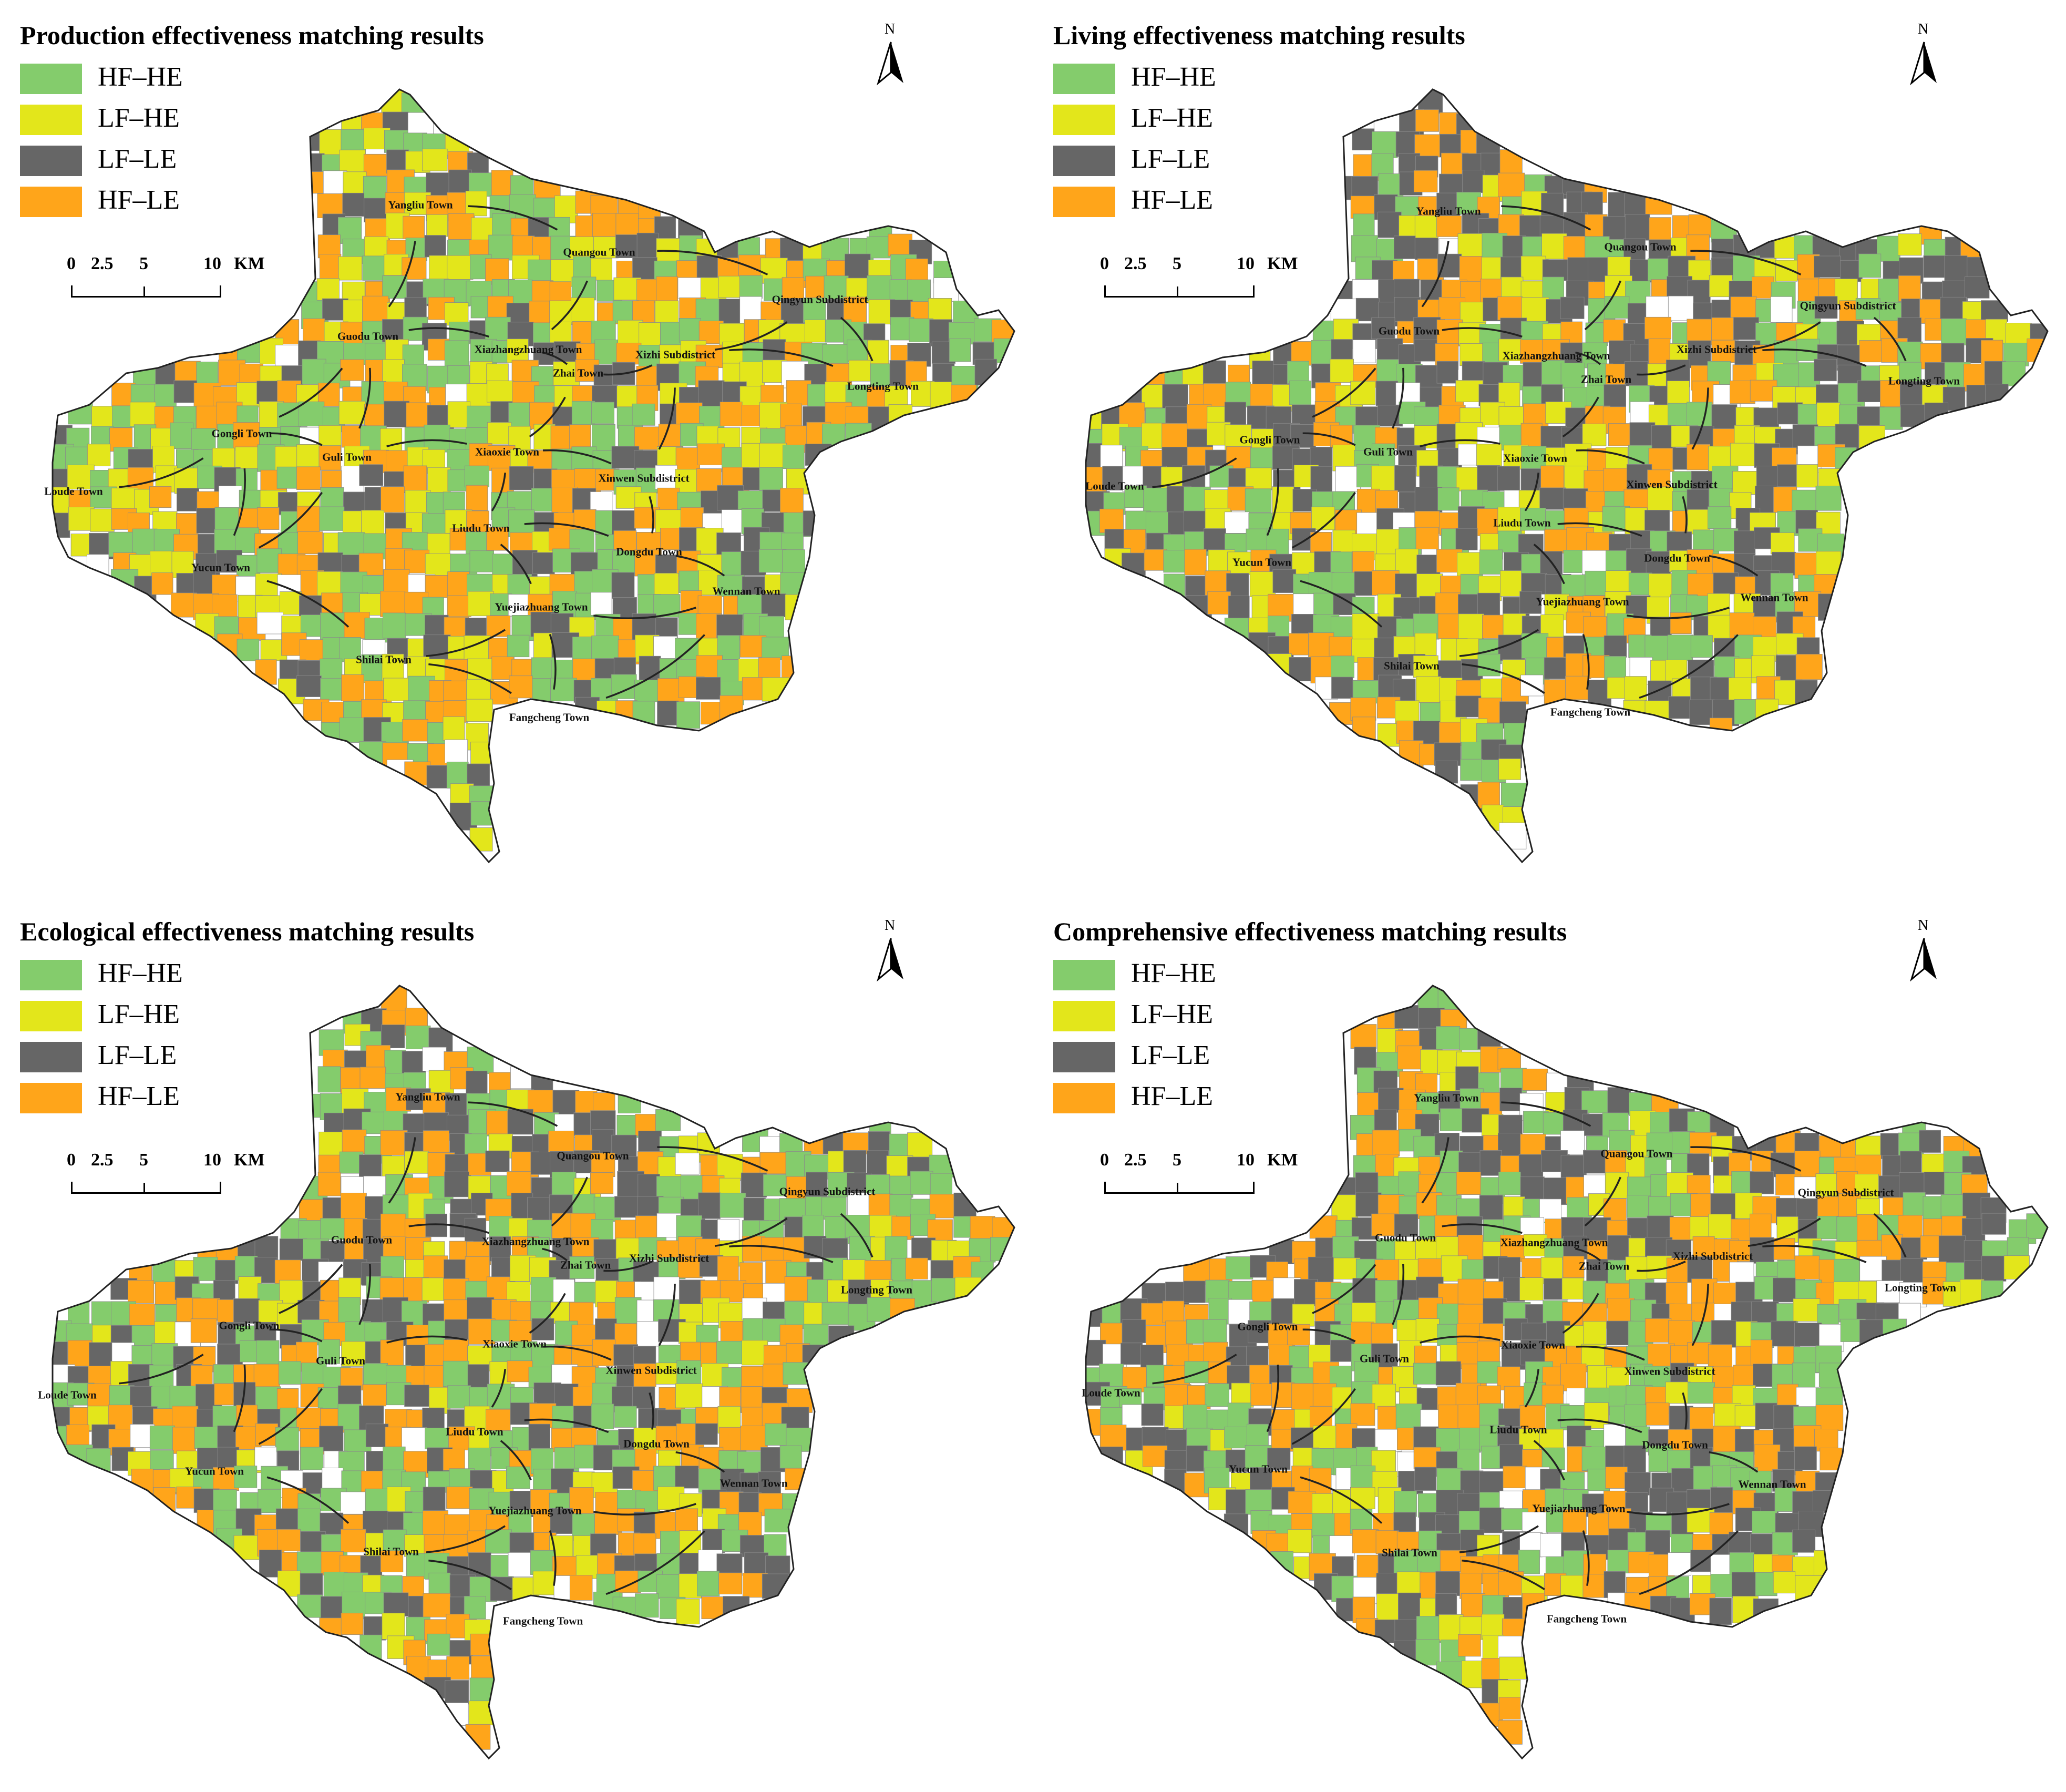 This screenshot has height=1792, width=2066. I want to click on legend-label: HF–LE, so click(1172, 200).